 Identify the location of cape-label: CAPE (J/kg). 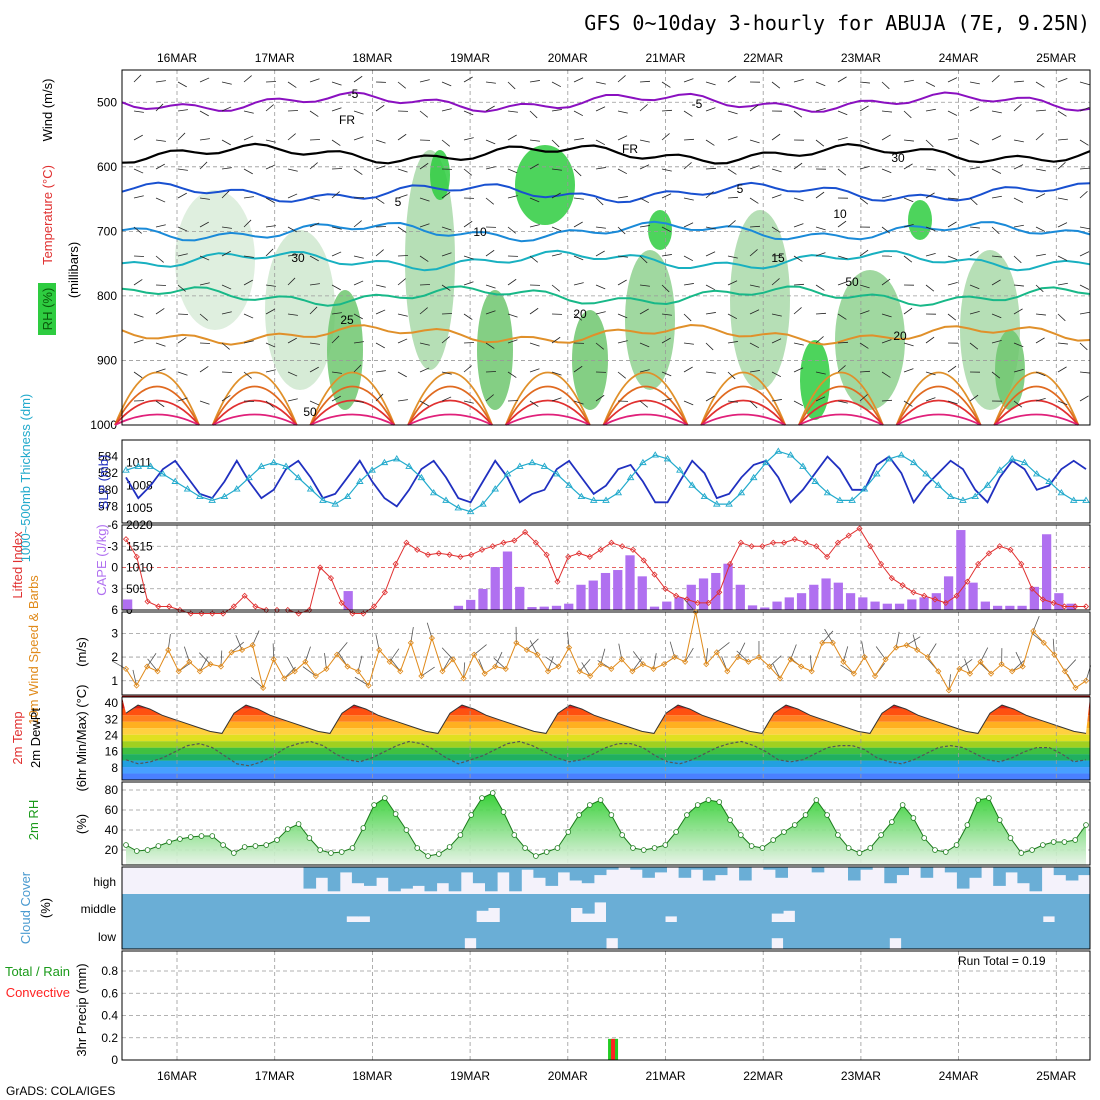
(101, 560).